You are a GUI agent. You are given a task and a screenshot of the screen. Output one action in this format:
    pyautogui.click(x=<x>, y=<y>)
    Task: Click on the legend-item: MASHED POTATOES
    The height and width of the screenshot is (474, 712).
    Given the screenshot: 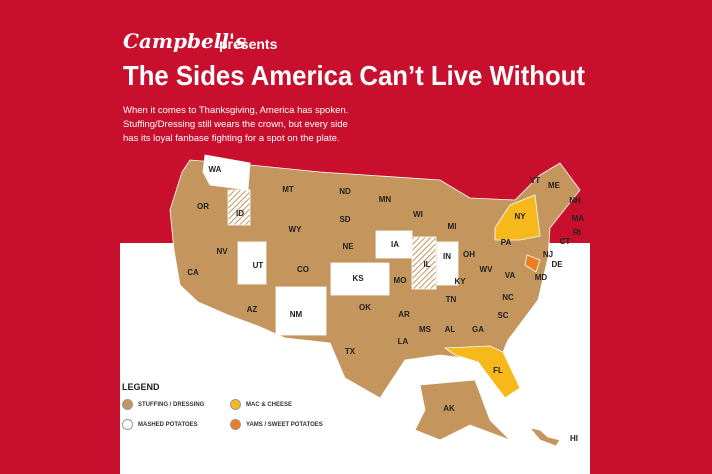 What is the action you would take?
    pyautogui.click(x=172, y=424)
    